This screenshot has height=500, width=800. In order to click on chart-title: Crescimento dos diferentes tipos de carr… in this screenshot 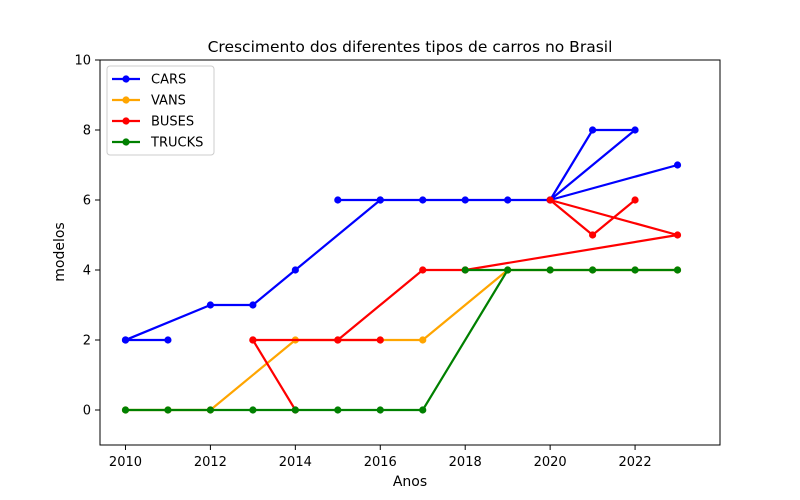, I will do `click(410, 47)`.